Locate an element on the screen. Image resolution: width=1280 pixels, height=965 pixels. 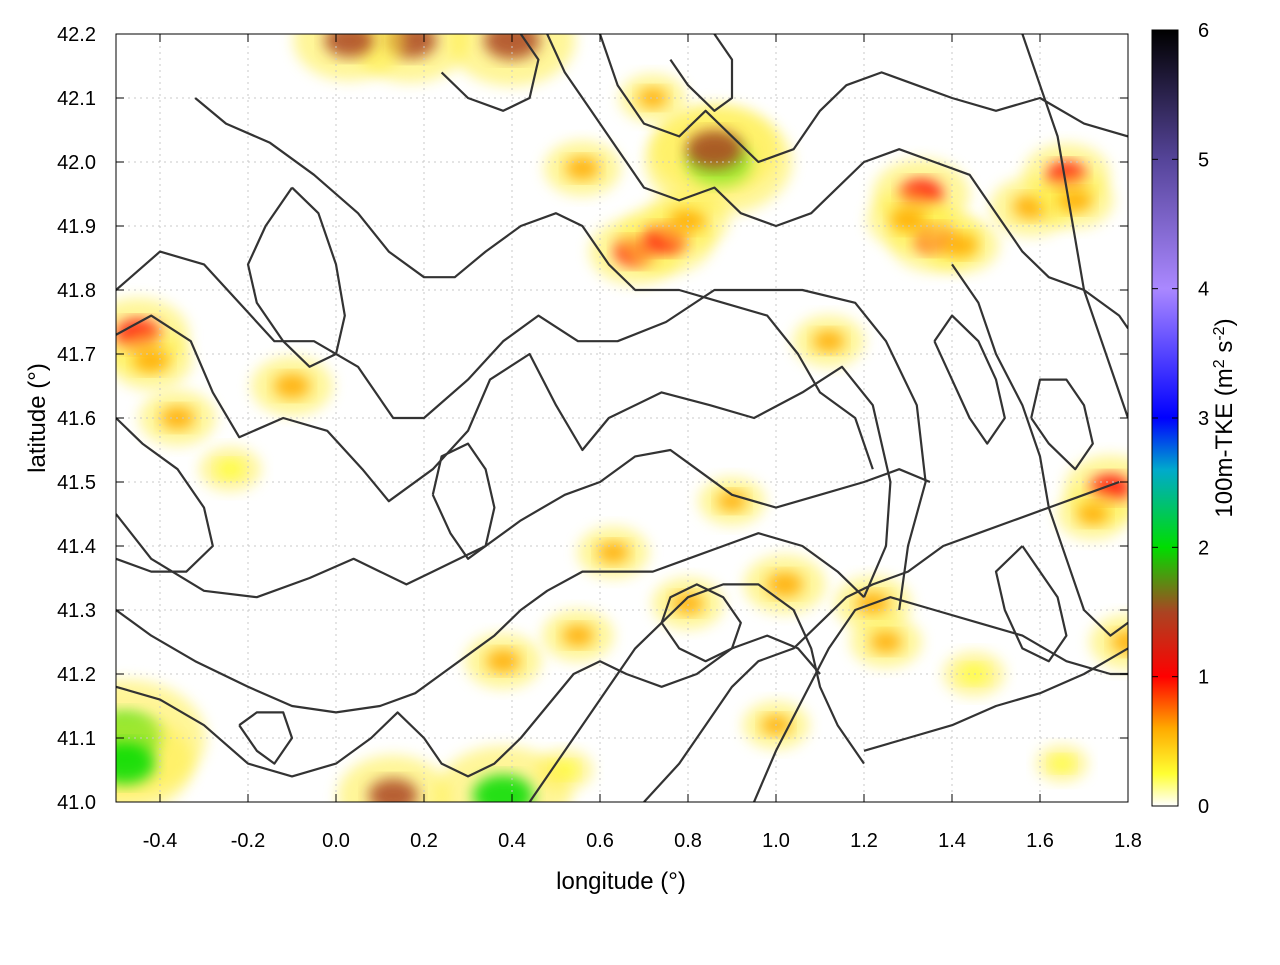
y-tick-label: 41.3 is located at coordinates (76, 611).